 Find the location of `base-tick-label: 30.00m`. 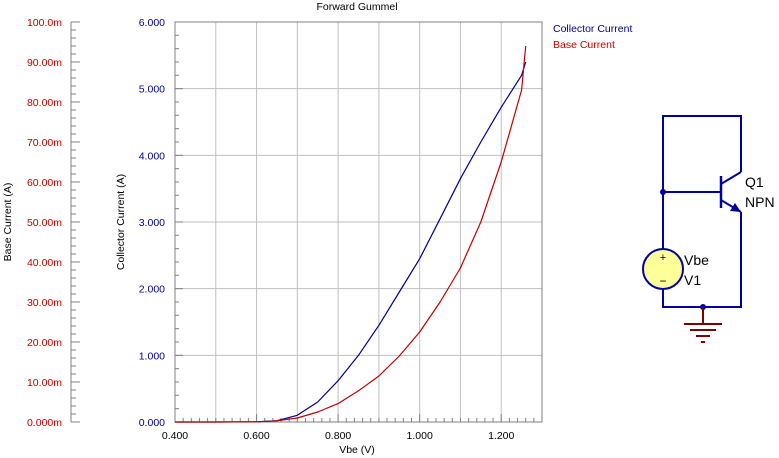

base-tick-label: 30.00m is located at coordinates (44, 303).